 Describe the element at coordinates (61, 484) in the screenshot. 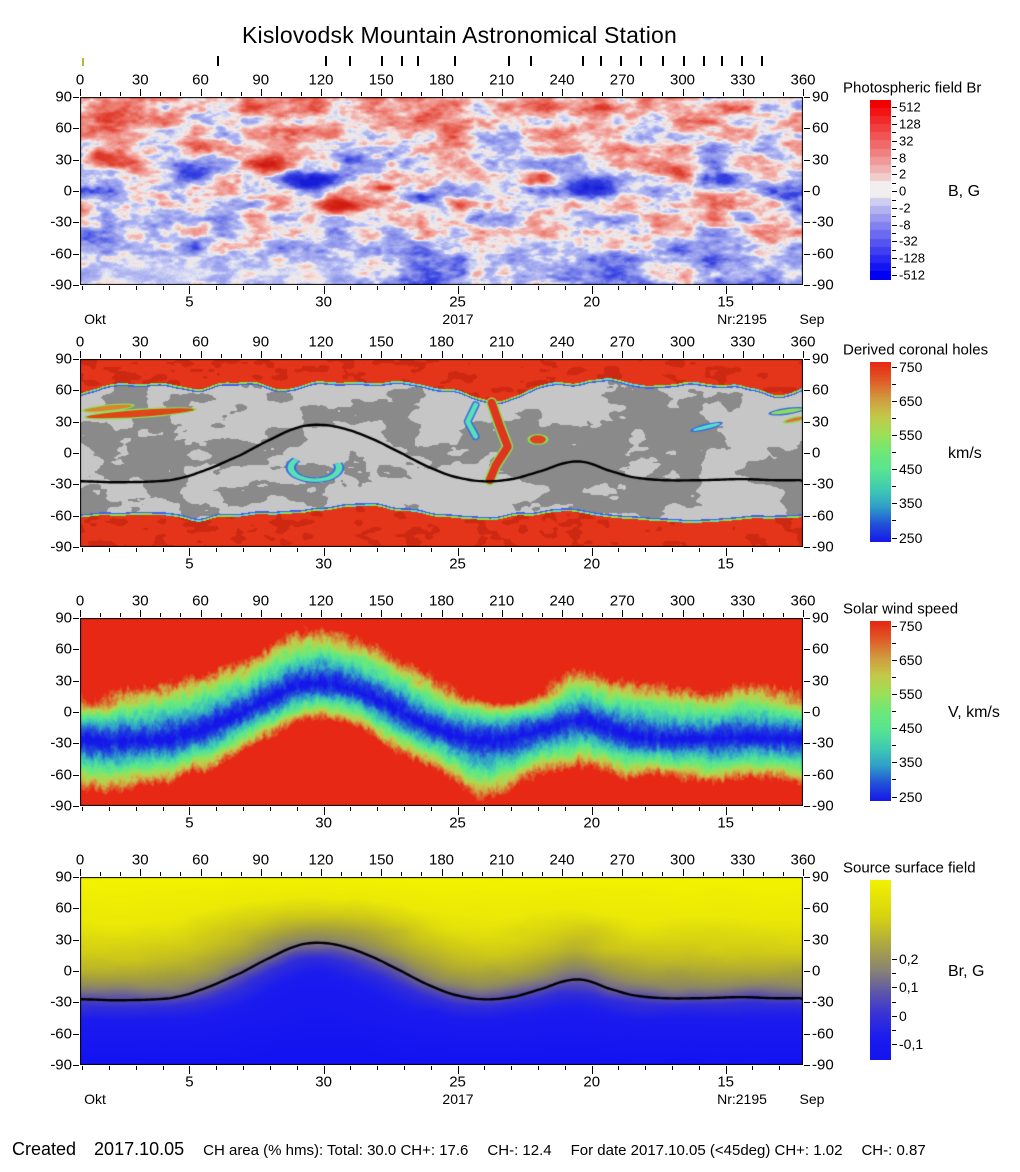

I see `y-axis-label: -30` at that location.